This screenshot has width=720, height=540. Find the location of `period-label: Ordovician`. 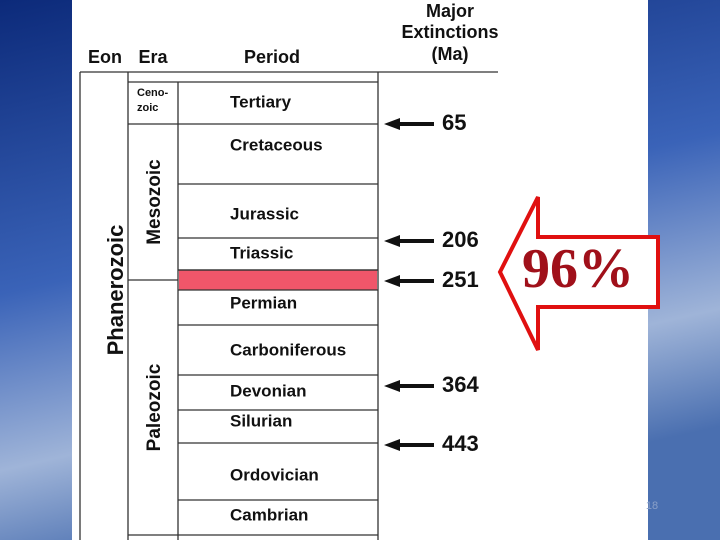

period-label: Ordovician is located at coordinates (274, 474).